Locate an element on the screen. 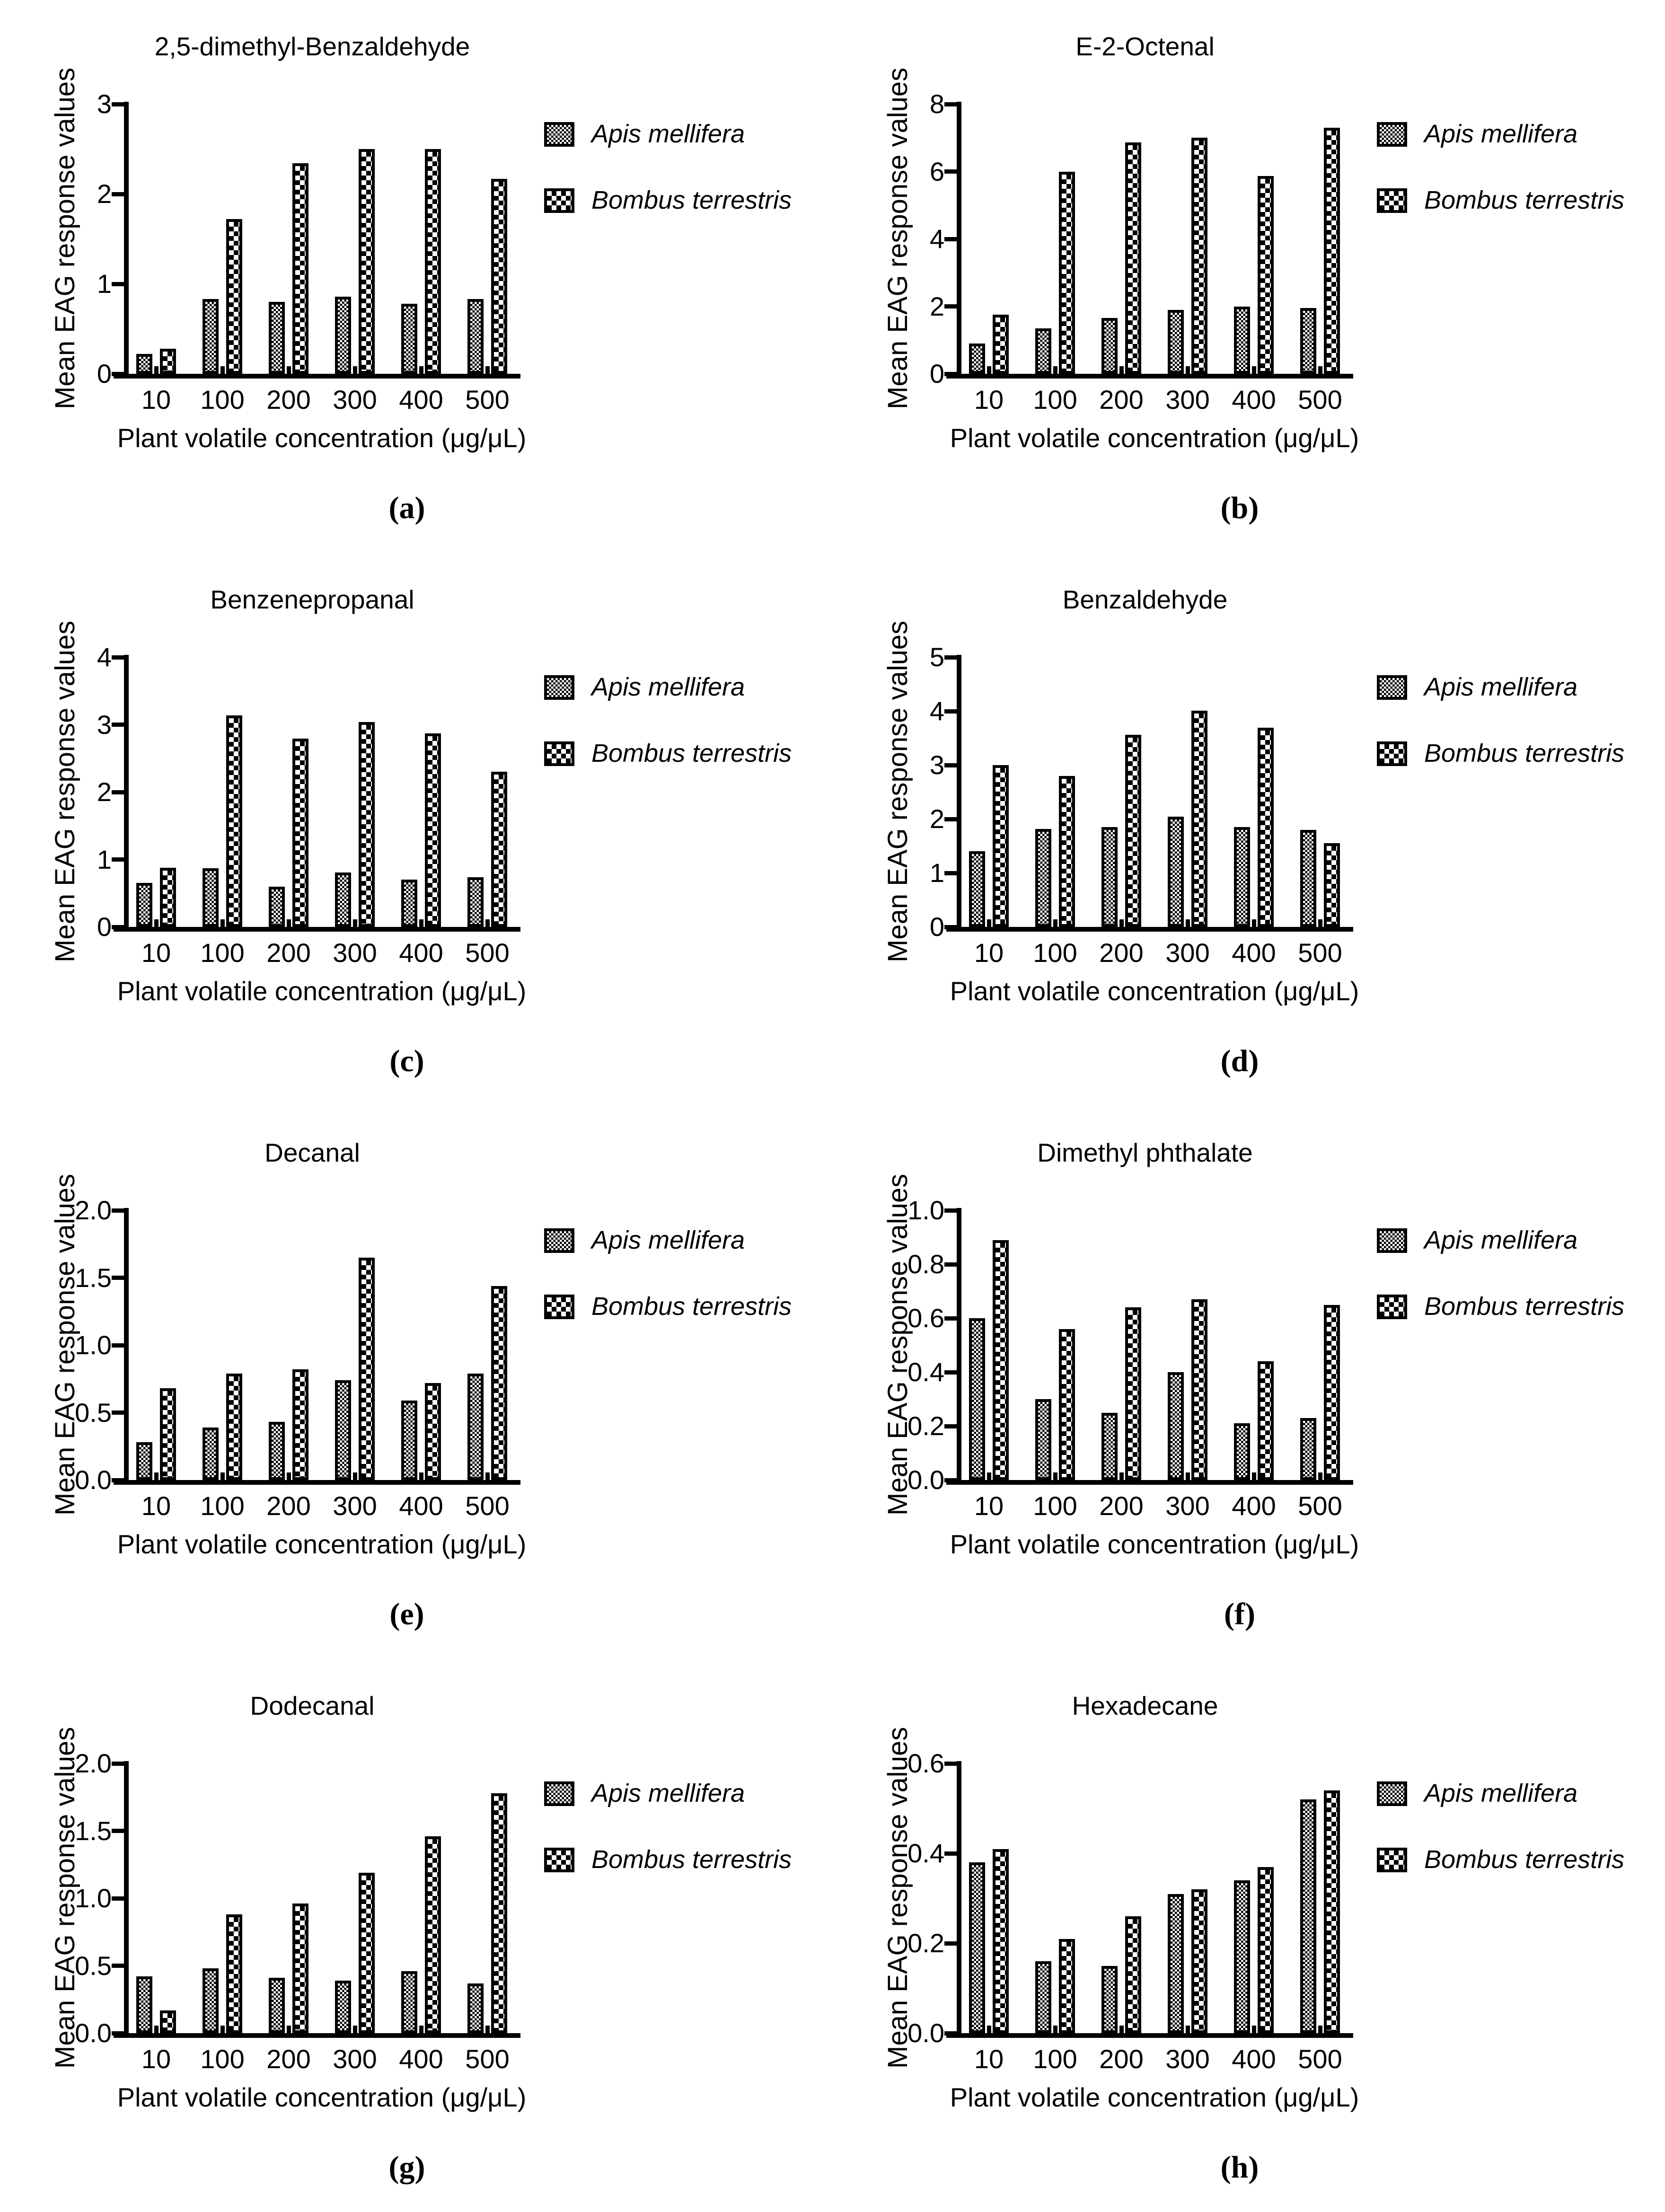 Image resolution: width=1665 pixels, height=2212 pixels. x-axis-line is located at coordinates (1149, 1482).